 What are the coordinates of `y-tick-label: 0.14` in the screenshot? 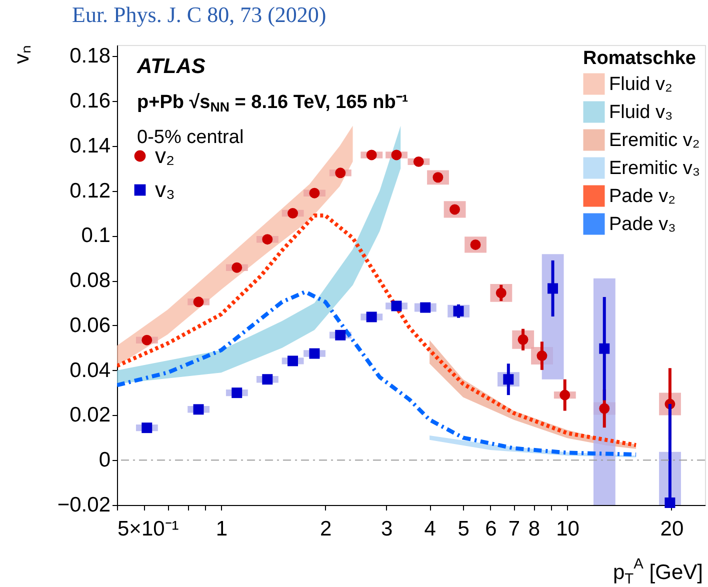 It's located at (90, 146).